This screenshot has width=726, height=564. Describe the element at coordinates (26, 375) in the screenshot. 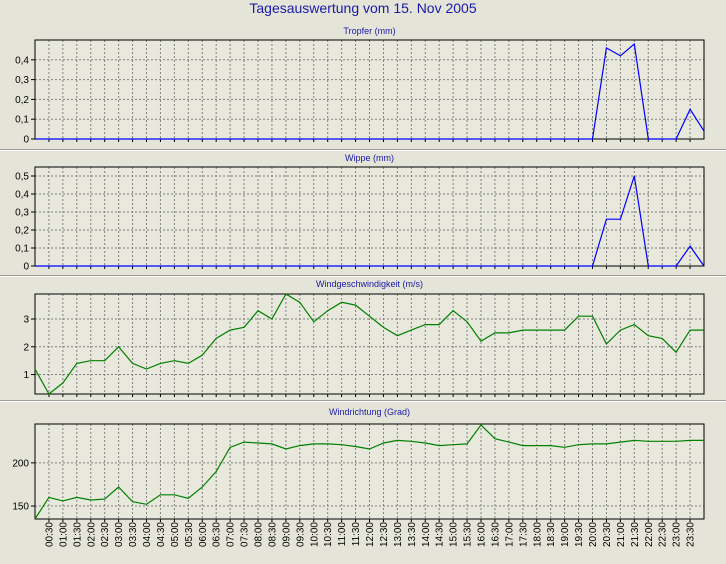

I see `y-tick-label: 1` at that location.